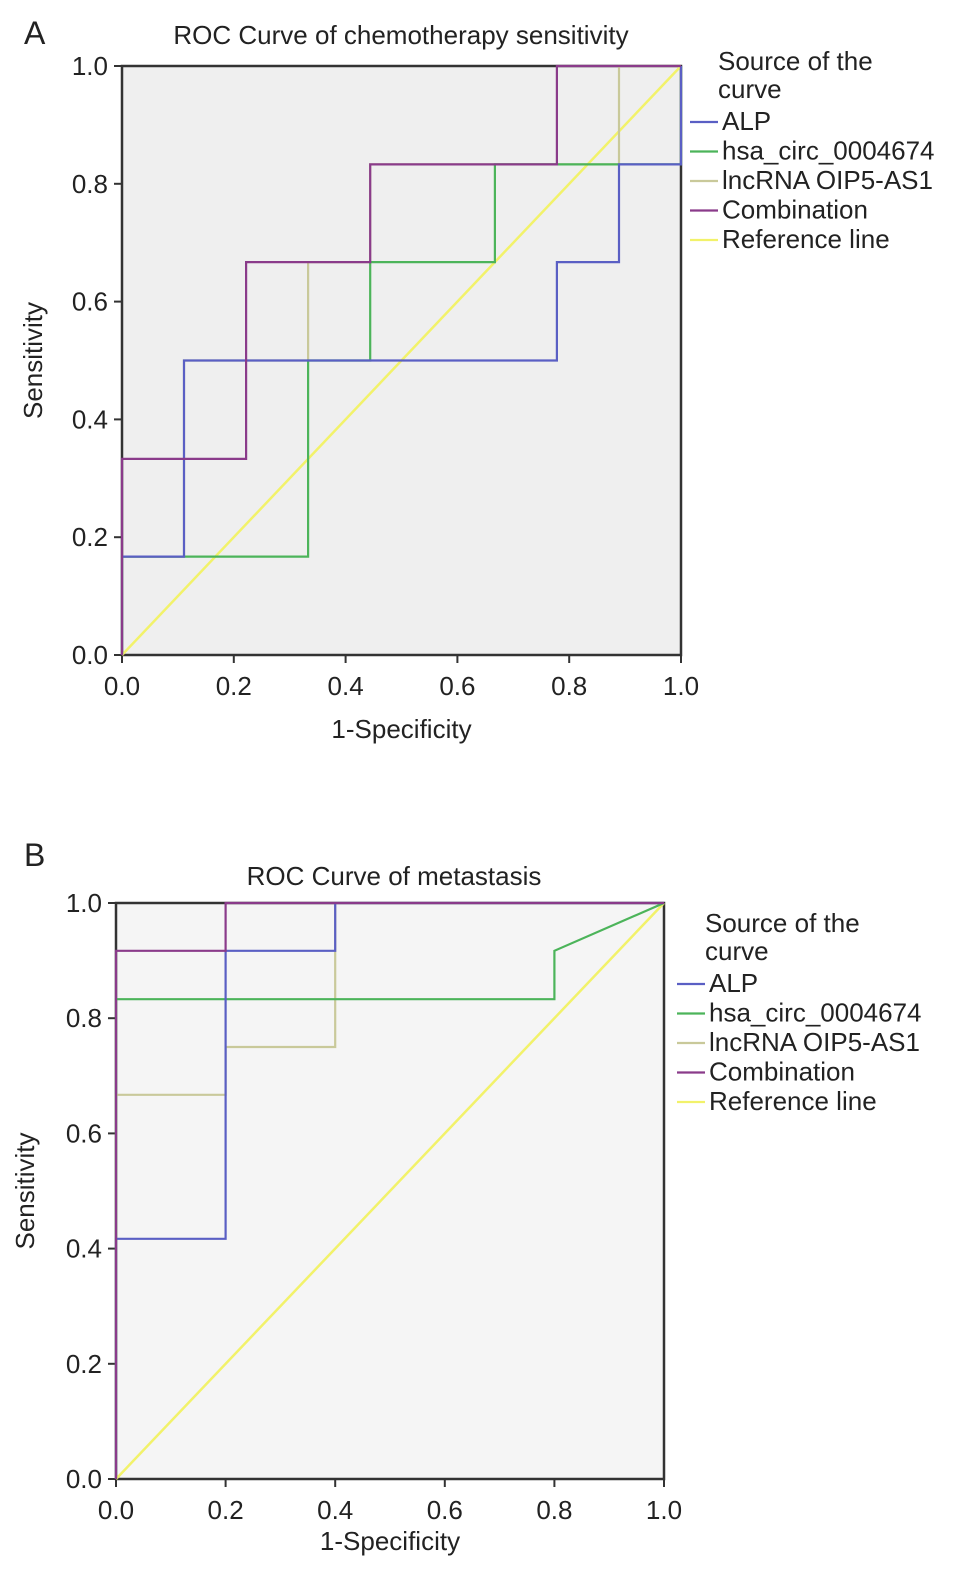 This screenshot has width=979, height=1580. I want to click on chart-title: ROC Curve of metastasis, so click(394, 876).